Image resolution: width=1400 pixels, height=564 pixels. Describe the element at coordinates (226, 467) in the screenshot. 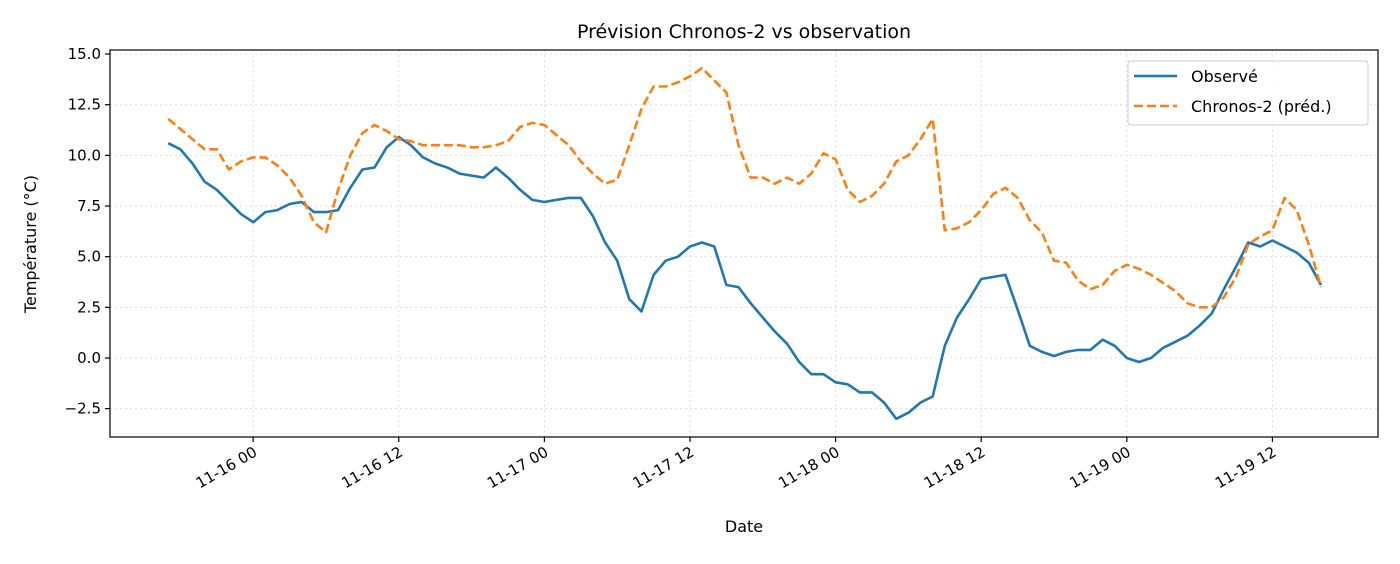

I see `x-tick-label: 11-16 00` at that location.